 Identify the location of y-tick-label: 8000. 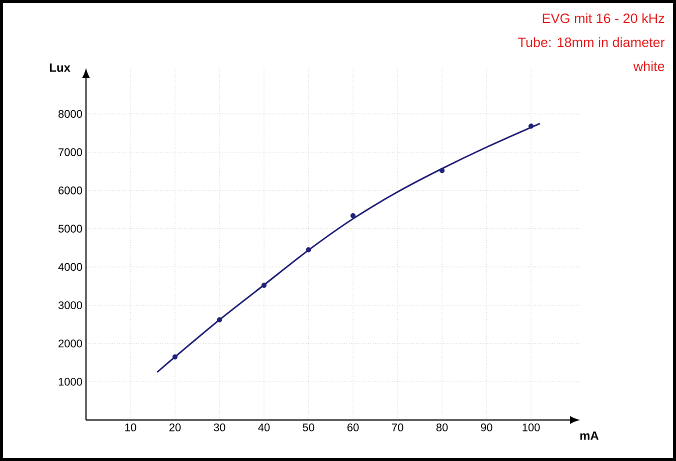
(70, 114).